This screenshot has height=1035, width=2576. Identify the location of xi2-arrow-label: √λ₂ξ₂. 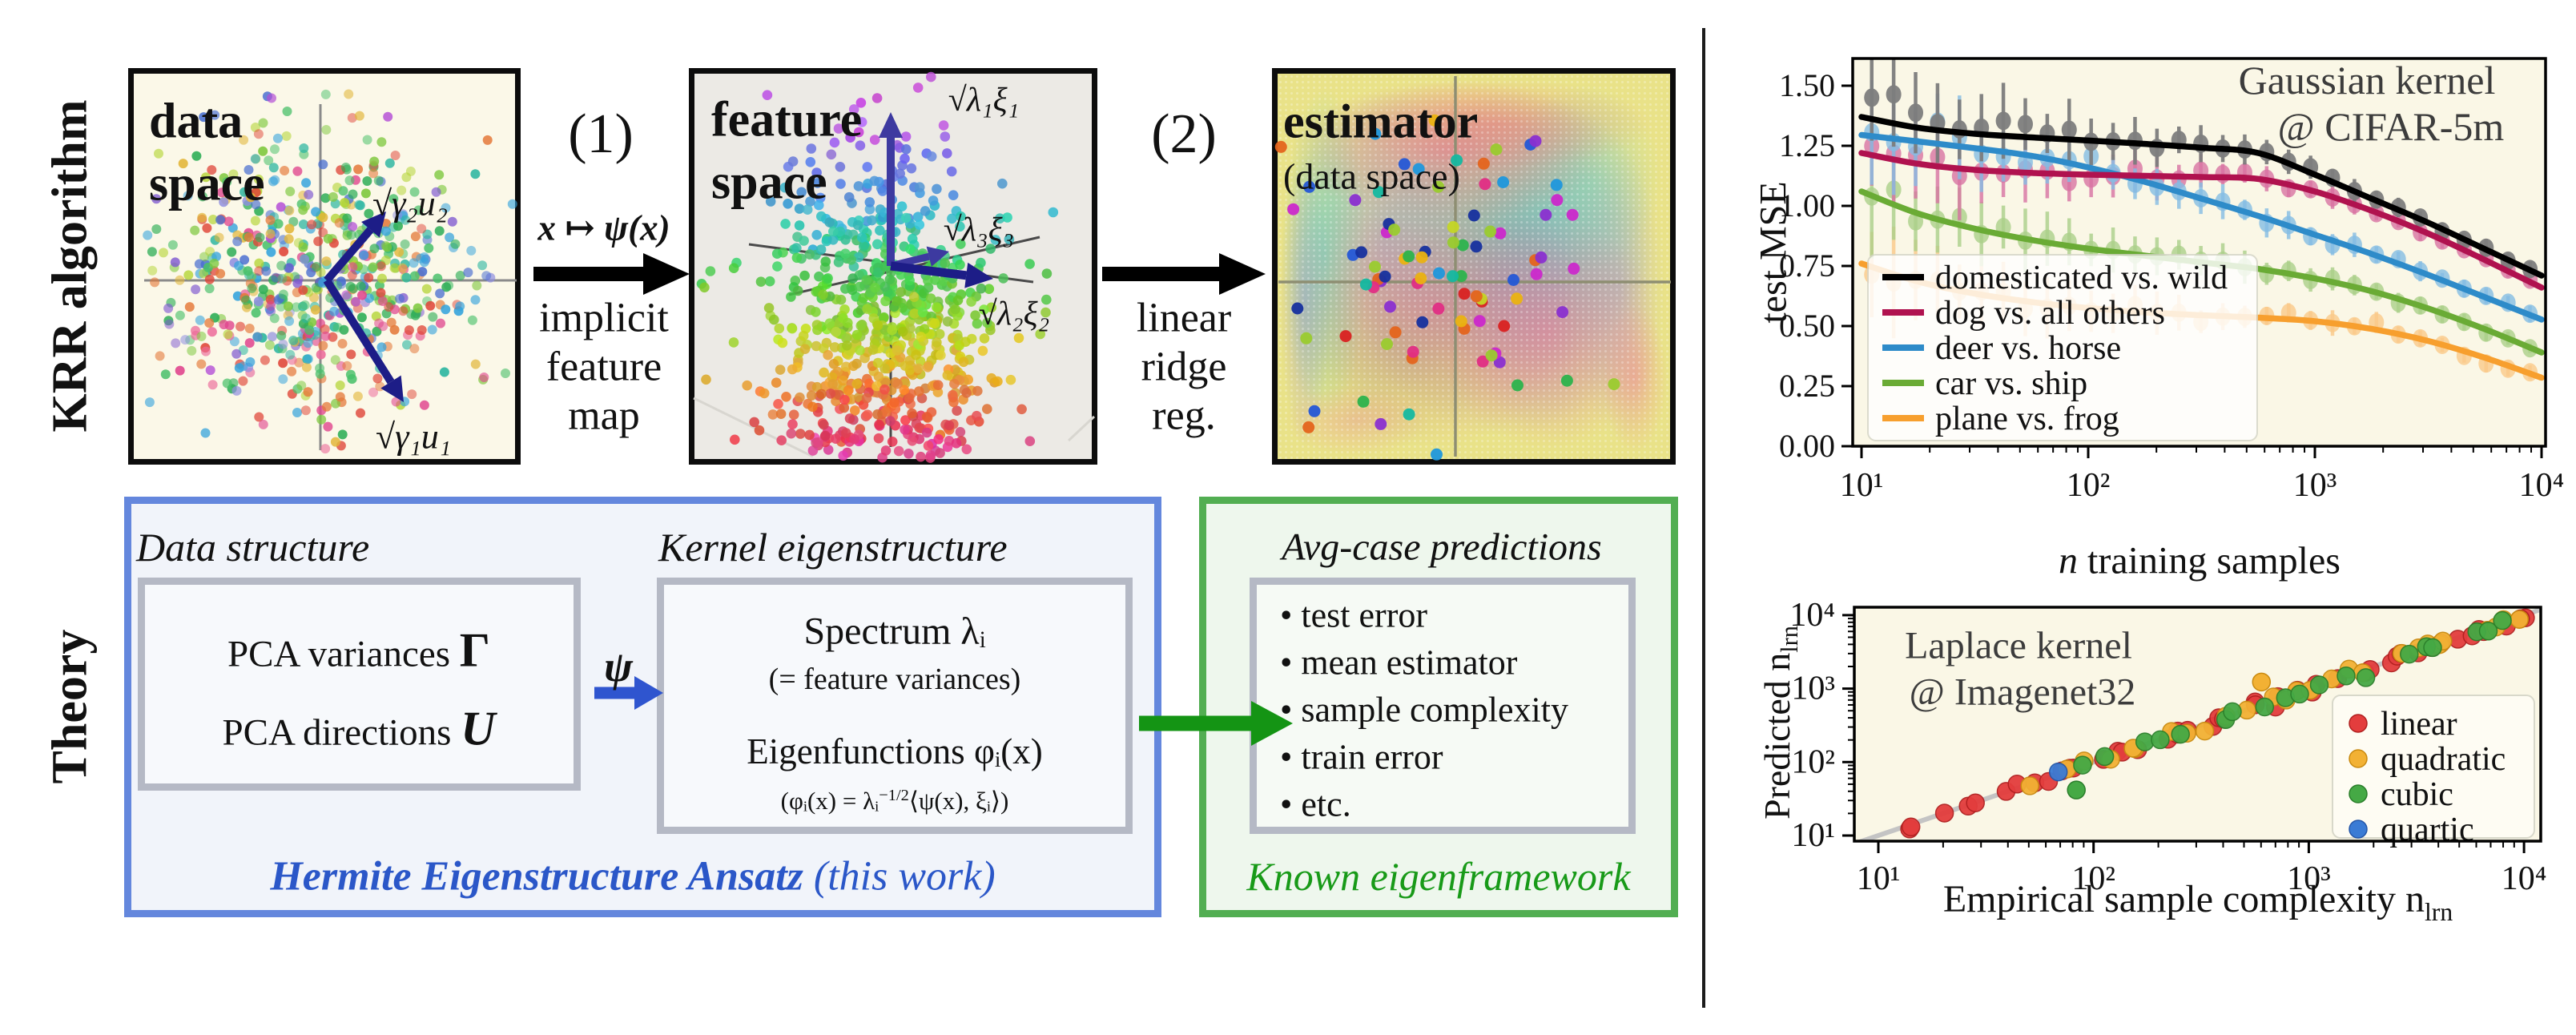
(1014, 314).